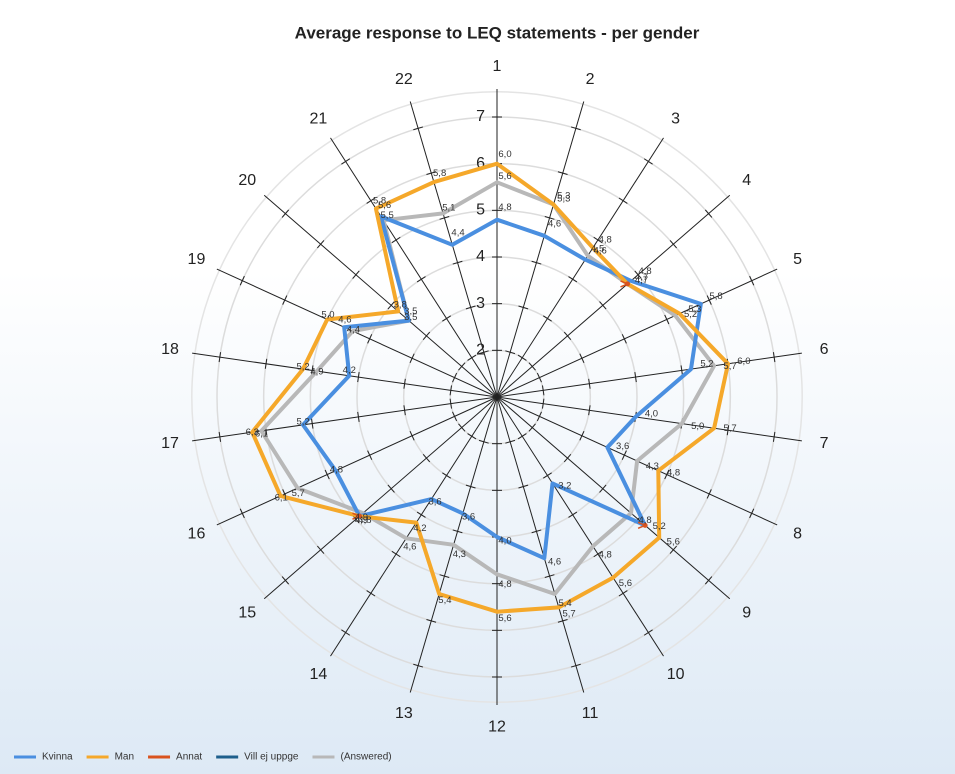 The image size is (955, 774). Describe the element at coordinates (480, 303) in the screenshot. I see `y-tick-label: 3` at that location.